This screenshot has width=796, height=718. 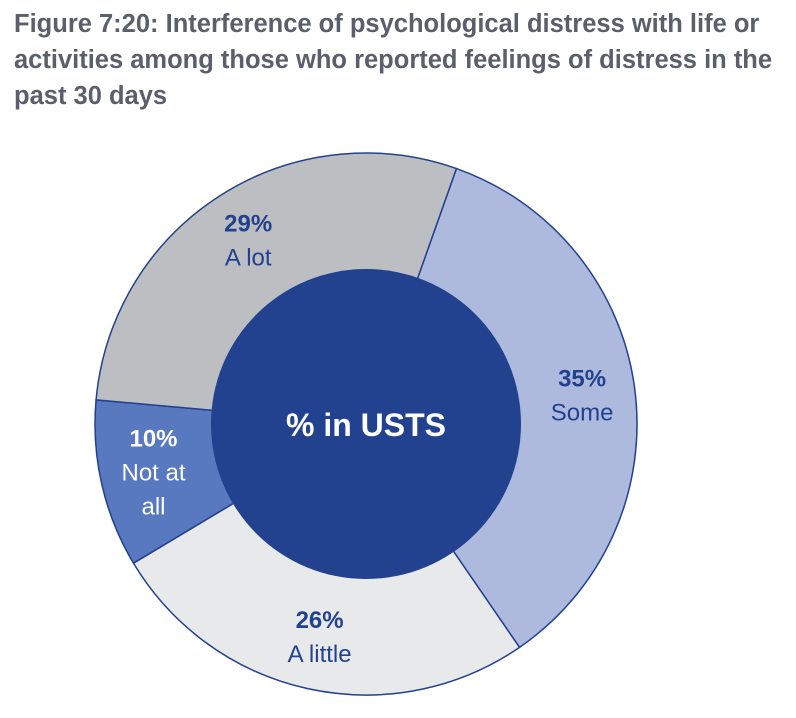 I want to click on label-a-little: 26% A little, so click(x=320, y=637).